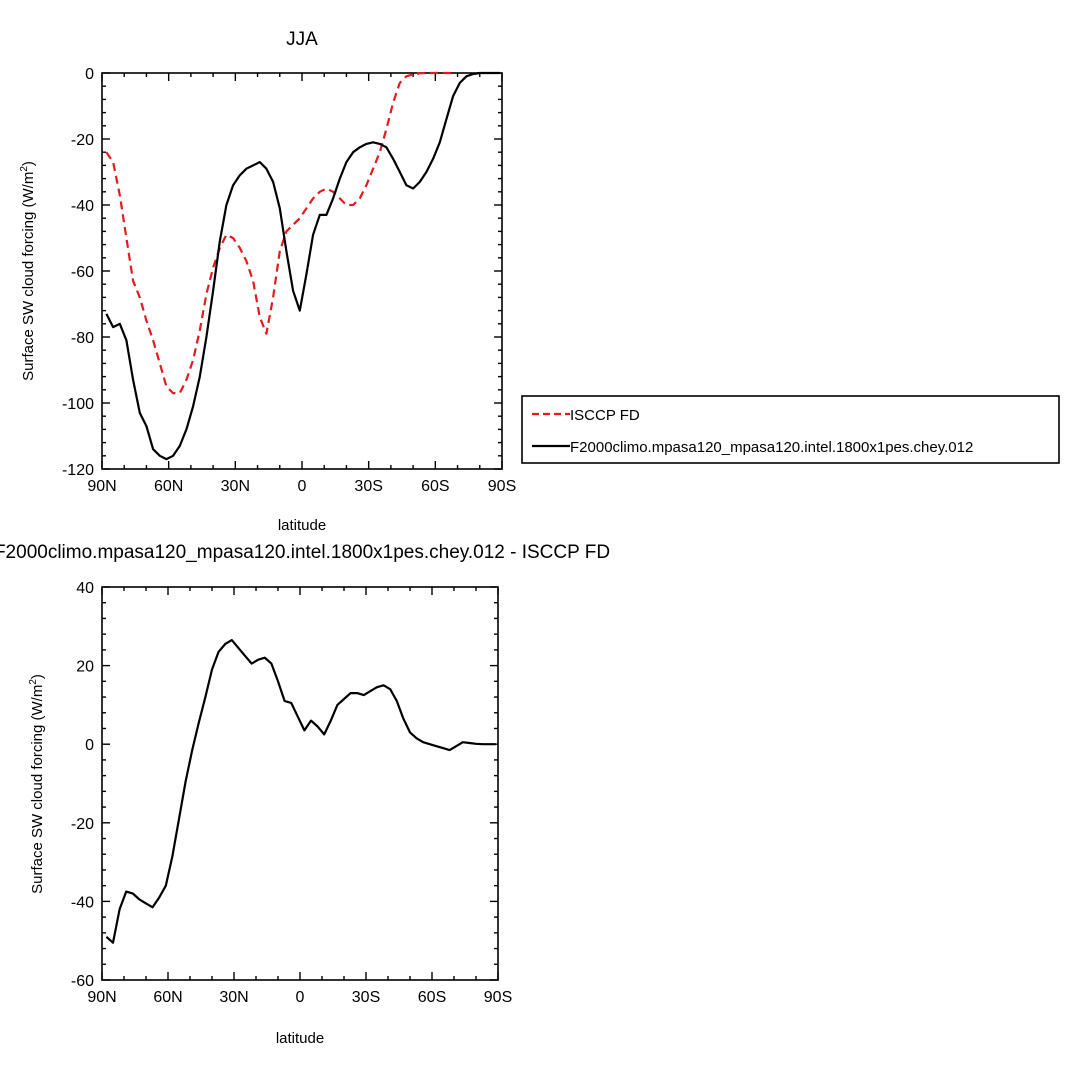 The width and height of the screenshot is (1077, 1075). Describe the element at coordinates (85, 667) in the screenshot. I see `y-tick-label: 20` at that location.